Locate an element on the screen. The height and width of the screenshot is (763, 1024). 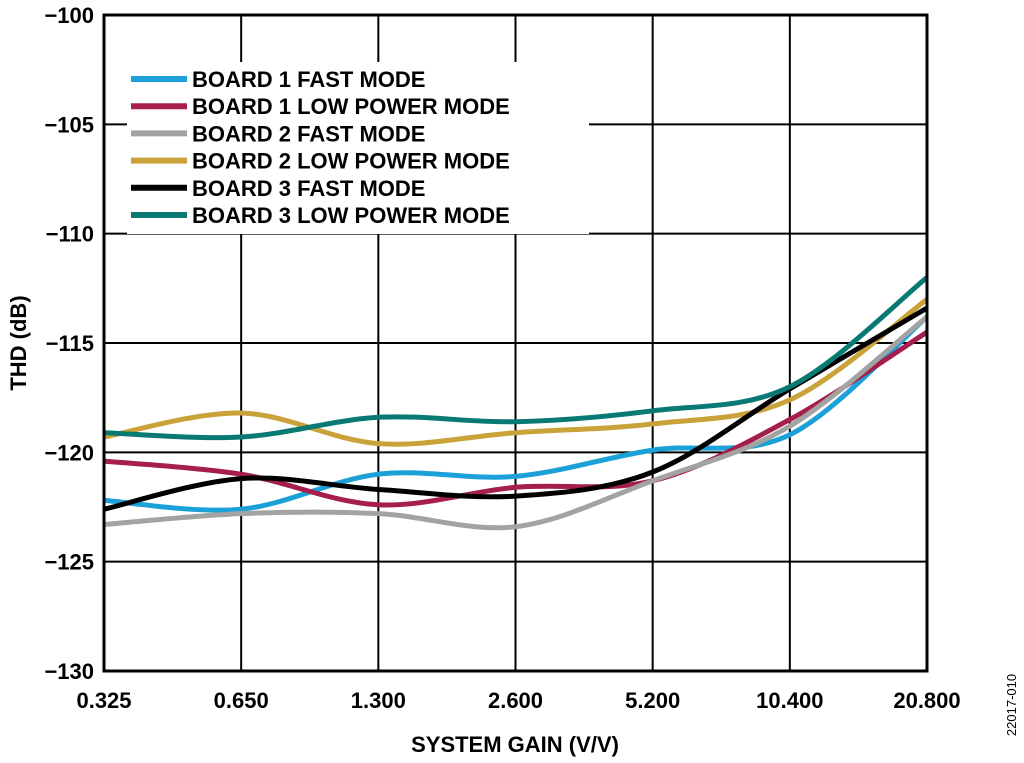
x-tick-label: 10.400 is located at coordinates (789, 700).